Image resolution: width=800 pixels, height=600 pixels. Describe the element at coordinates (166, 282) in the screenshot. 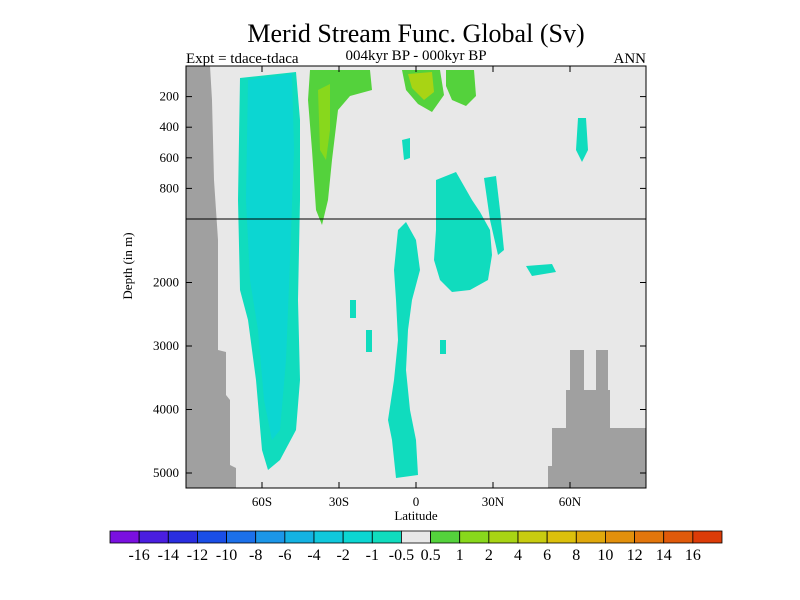

I see `y-tick-label-4: 2000` at that location.